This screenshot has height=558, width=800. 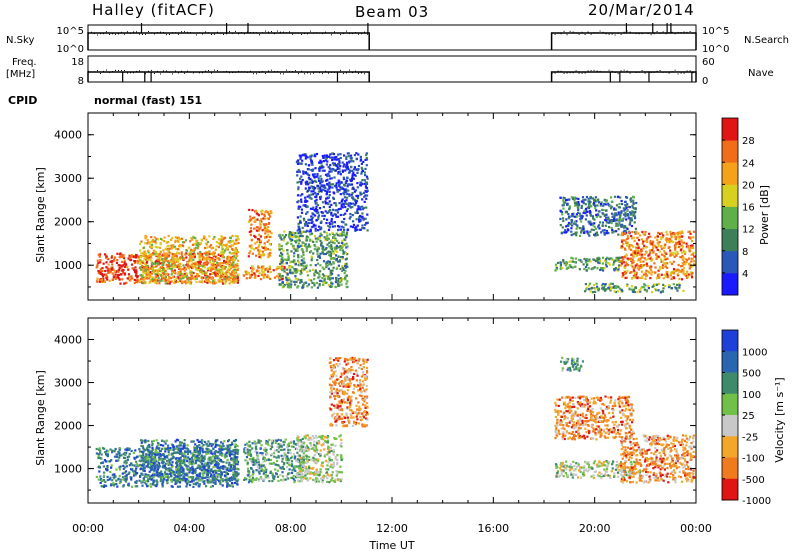 What do you see at coordinates (641, 10) in the screenshot?
I see `date-title: 20/Mar/2014` at bounding box center [641, 10].